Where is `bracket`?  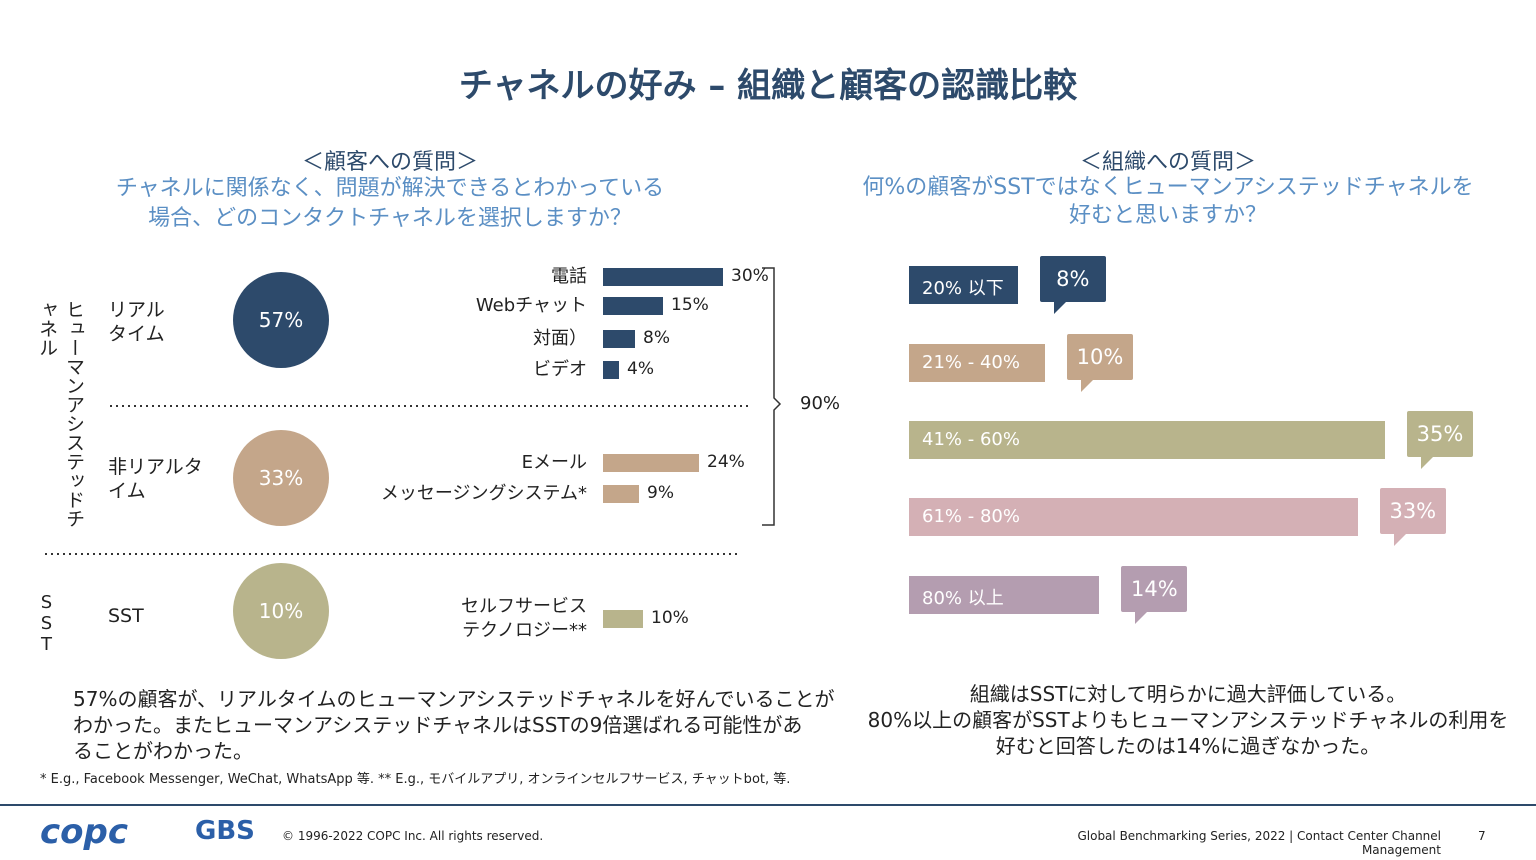
bracket is located at coordinates (772, 396).